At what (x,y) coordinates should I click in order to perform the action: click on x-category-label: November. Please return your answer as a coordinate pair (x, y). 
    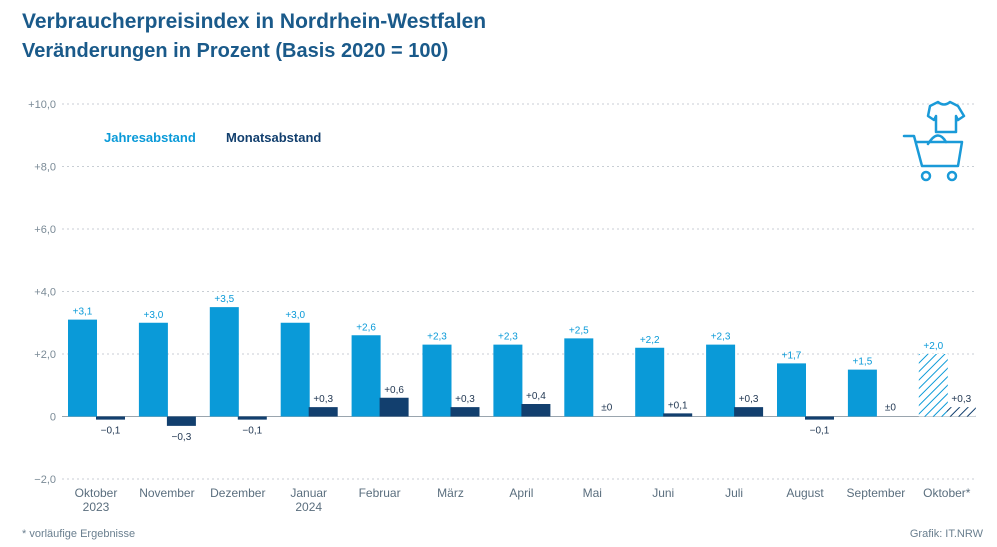
    Looking at the image, I should click on (166, 493).